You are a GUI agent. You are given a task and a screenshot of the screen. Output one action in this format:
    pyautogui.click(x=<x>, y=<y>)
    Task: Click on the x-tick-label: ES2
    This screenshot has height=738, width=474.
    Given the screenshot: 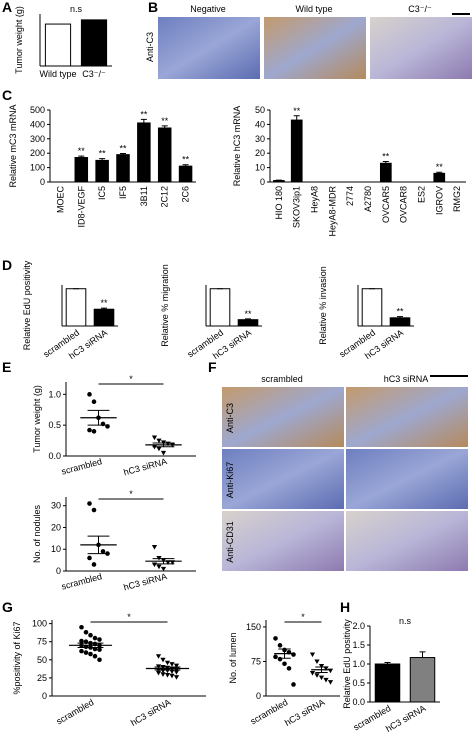 What is the action you would take?
    pyautogui.click(x=421, y=194)
    